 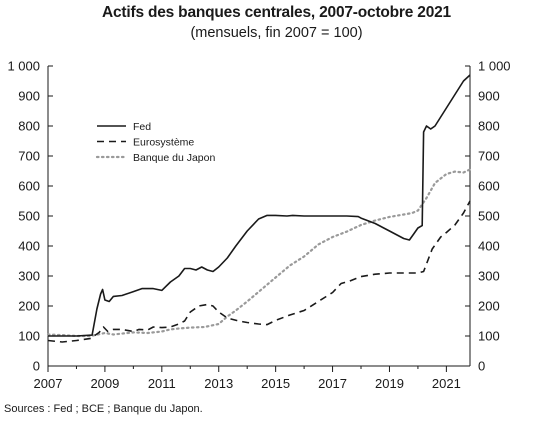 I want to click on y-tick-label-right: 500, so click(x=489, y=216).